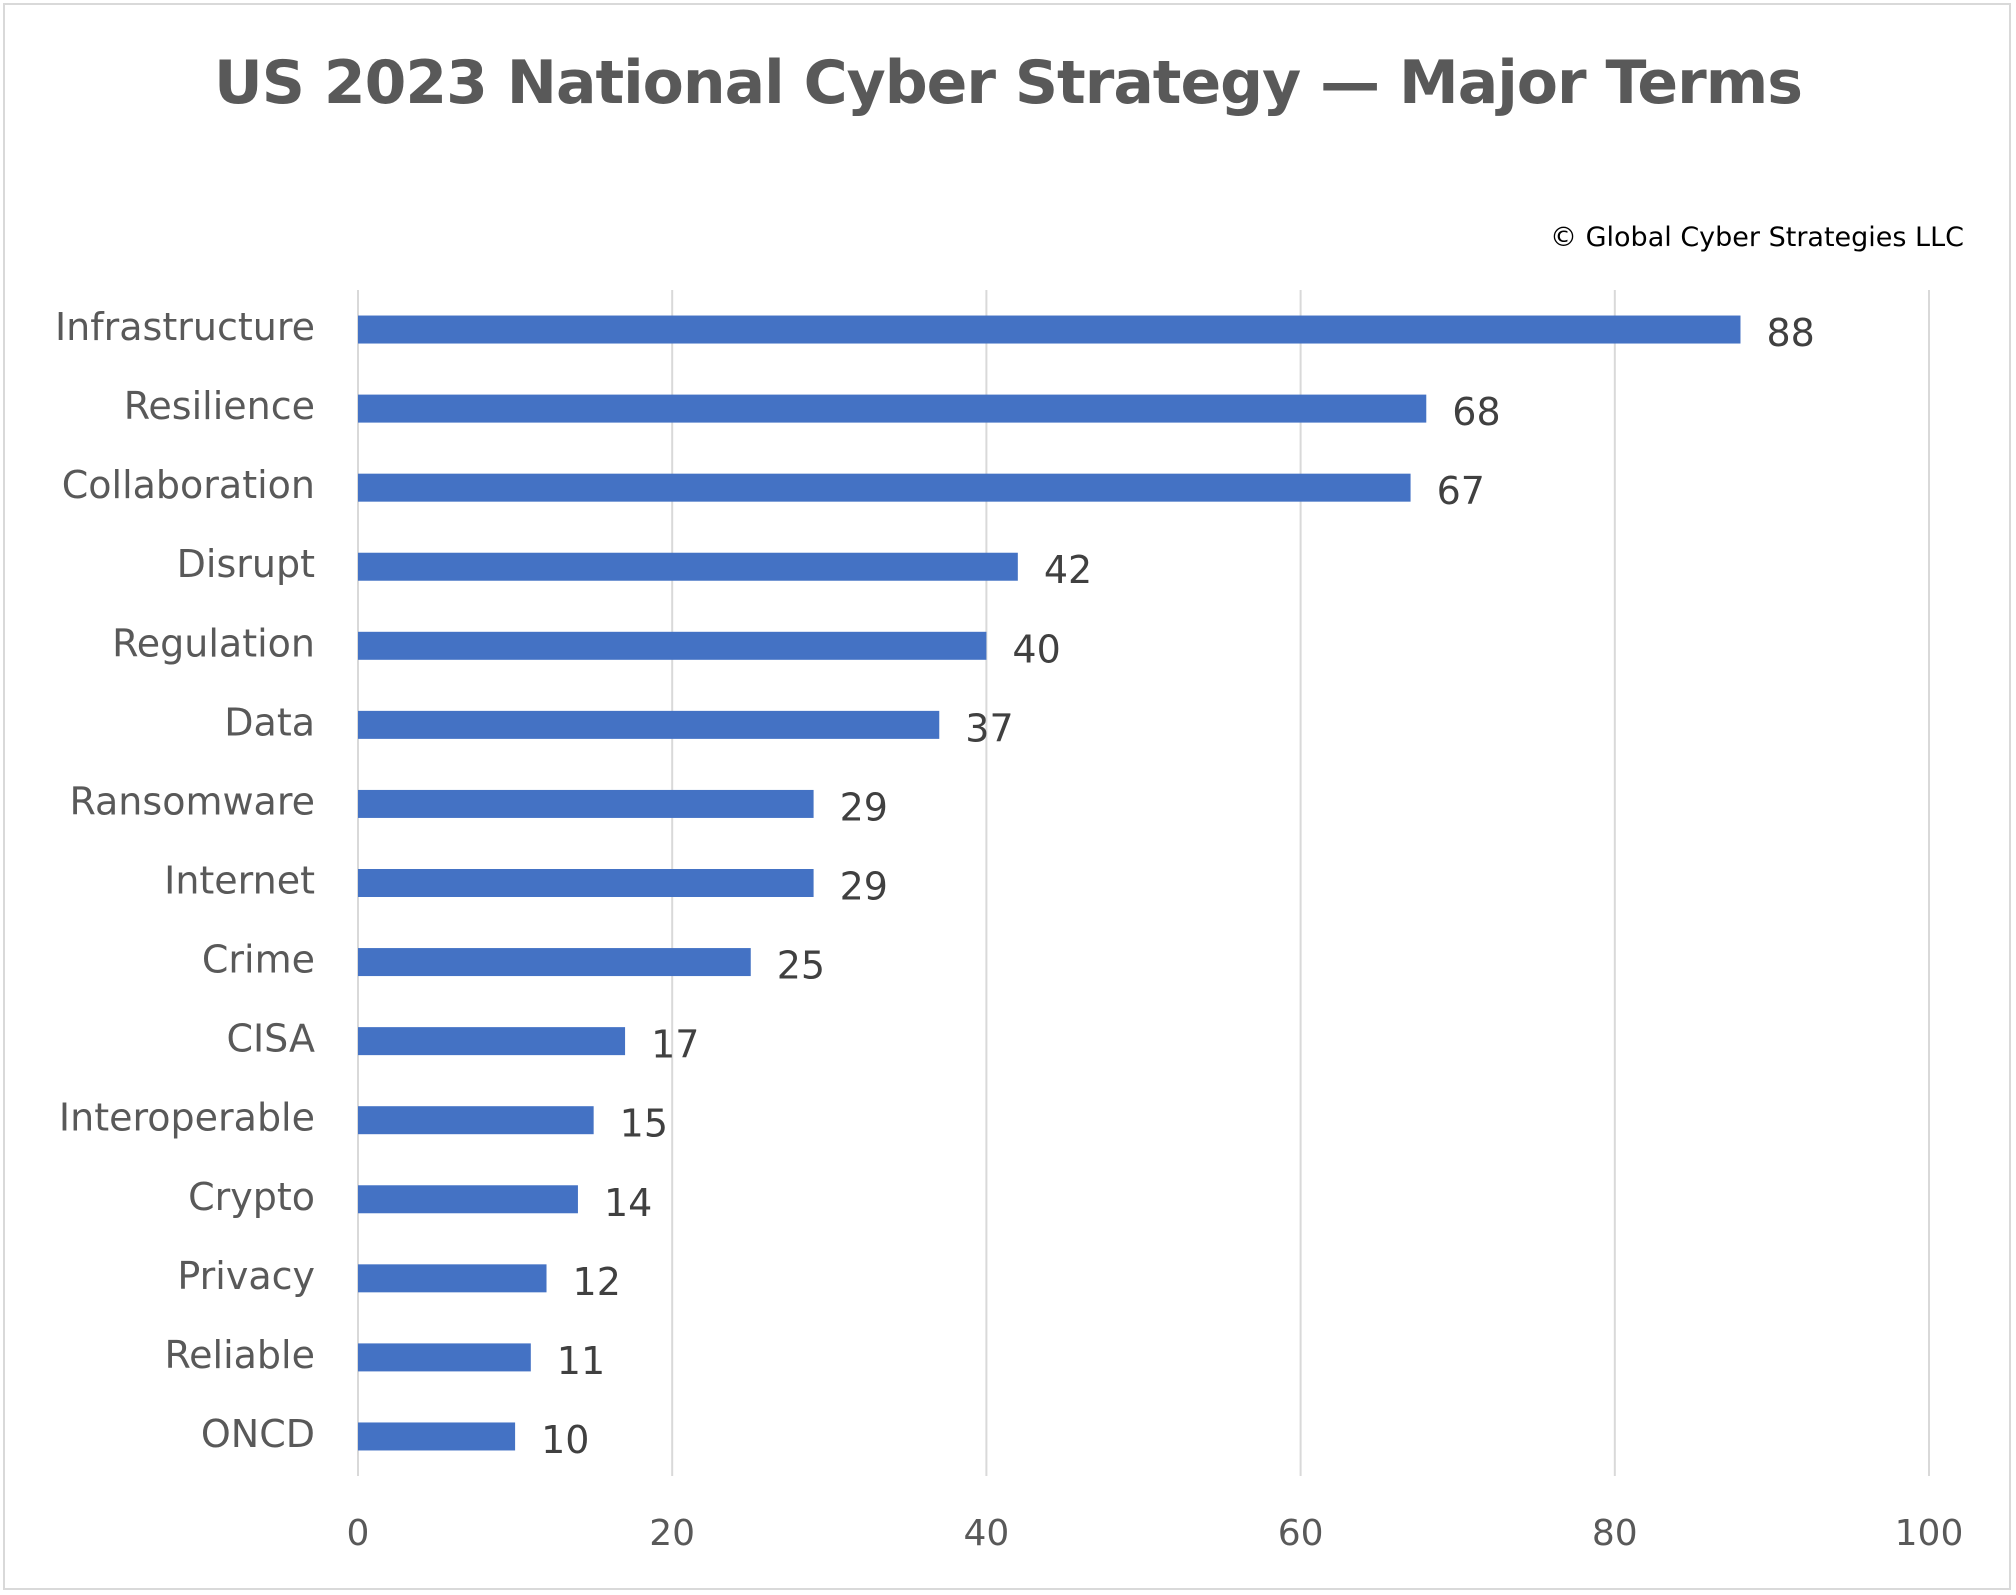 This screenshot has width=2016, height=1595. What do you see at coordinates (565, 1440) in the screenshot?
I see `data-label: 10` at bounding box center [565, 1440].